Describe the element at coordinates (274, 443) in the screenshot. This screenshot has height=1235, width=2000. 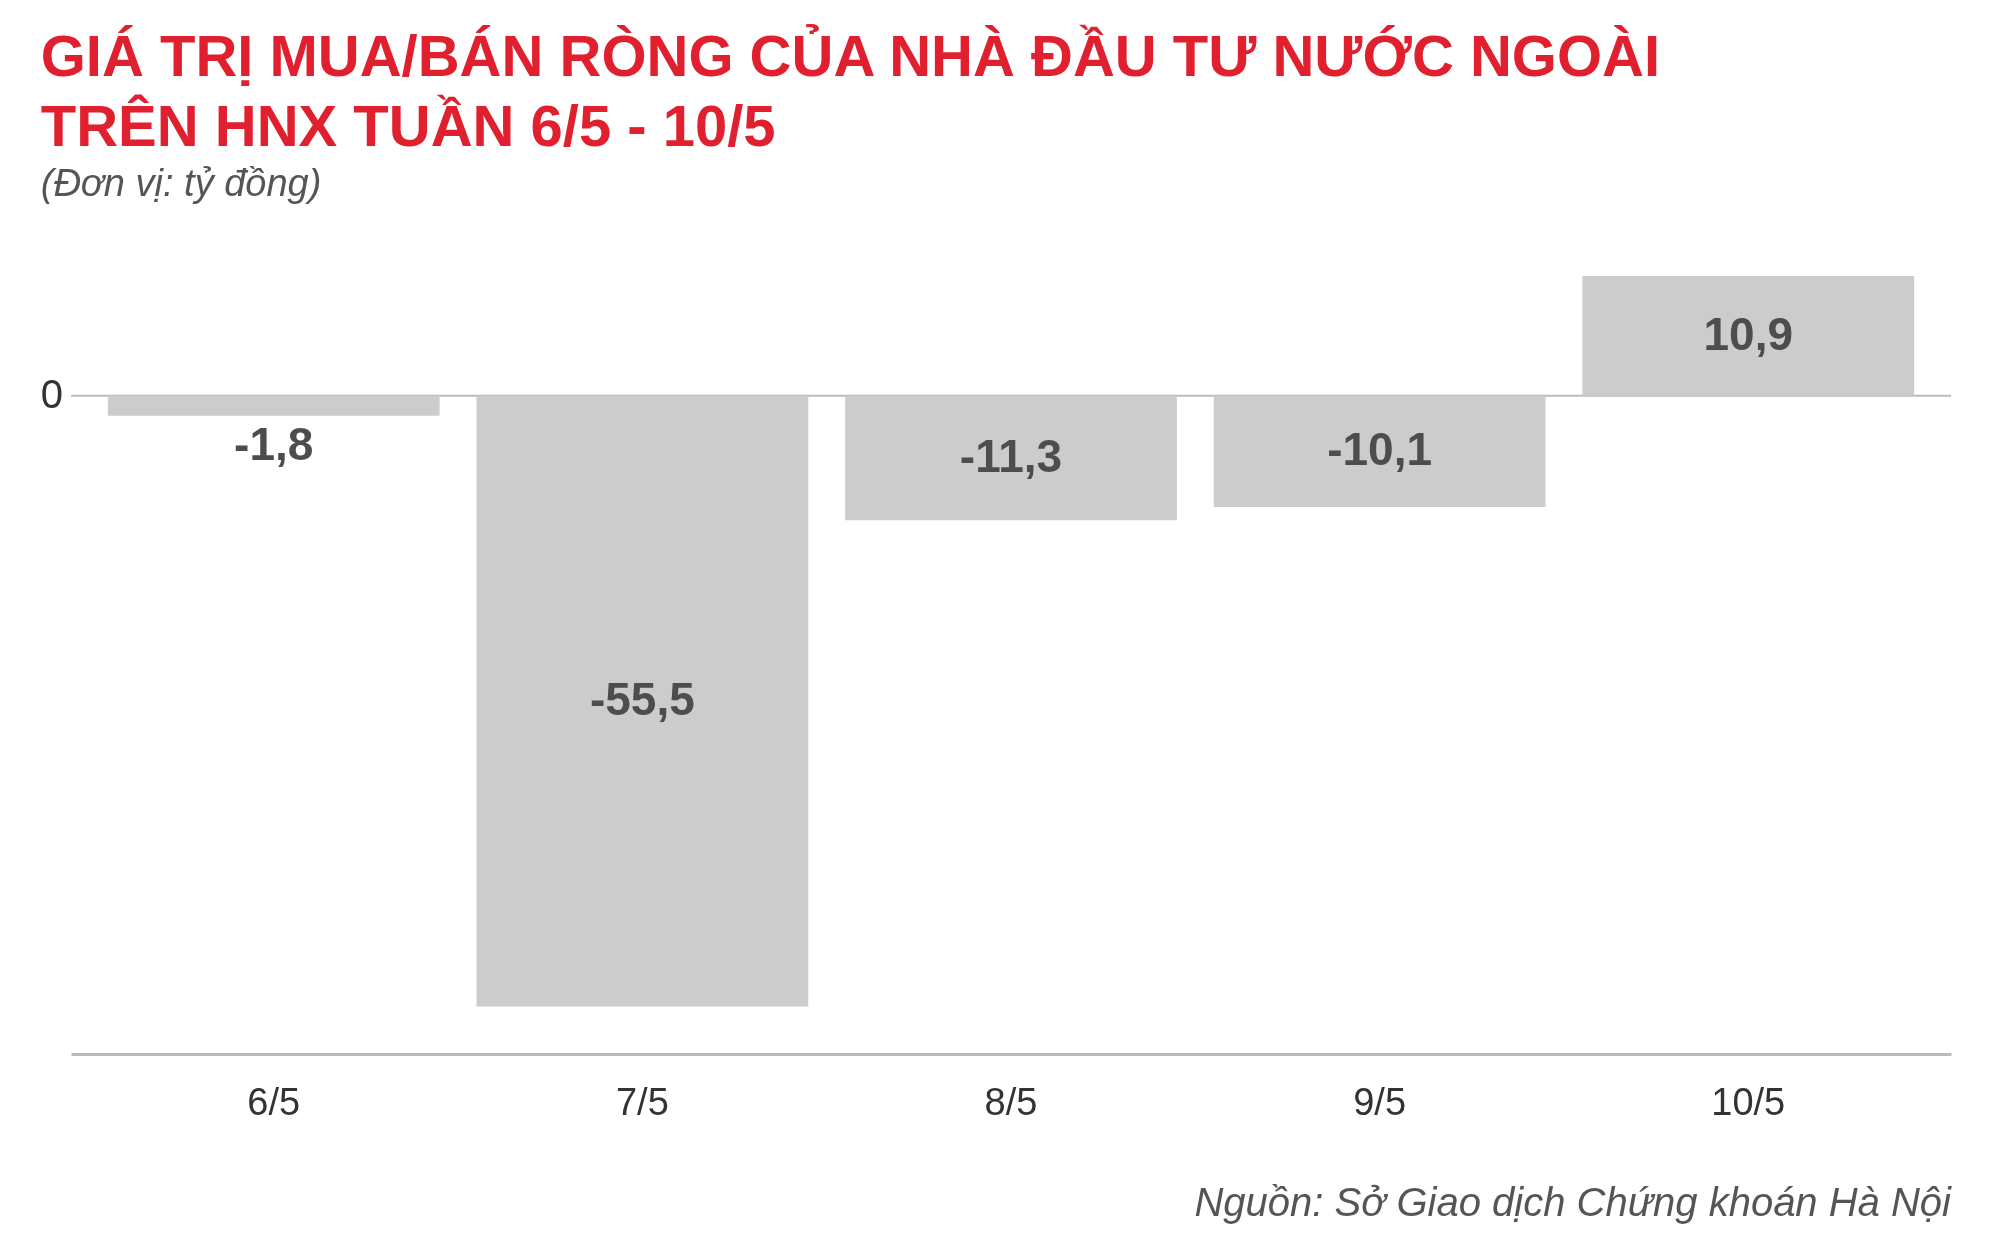
I see `data-label: -1,8` at that location.